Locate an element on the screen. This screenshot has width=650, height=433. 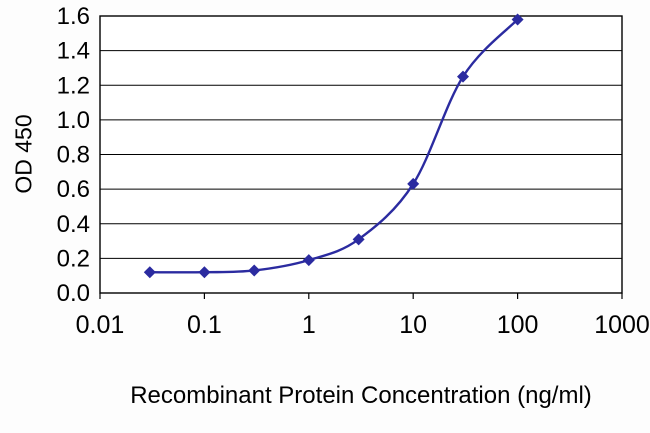
y-tick-label: 0.2 is located at coordinates (73, 258).